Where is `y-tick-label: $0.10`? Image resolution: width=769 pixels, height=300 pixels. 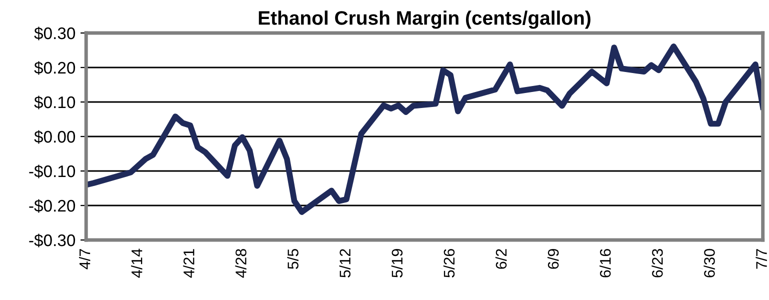
y-tick-label: $0.10 is located at coordinates (55, 103).